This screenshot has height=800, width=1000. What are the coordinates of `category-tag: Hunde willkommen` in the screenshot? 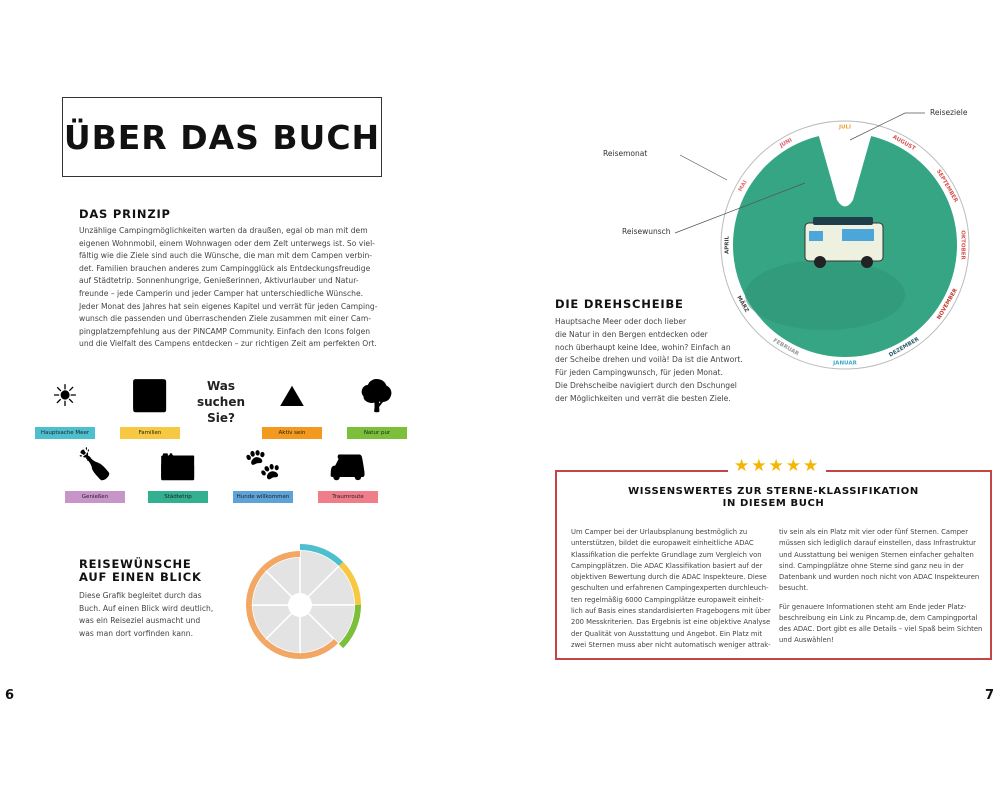 It's located at (263, 497).